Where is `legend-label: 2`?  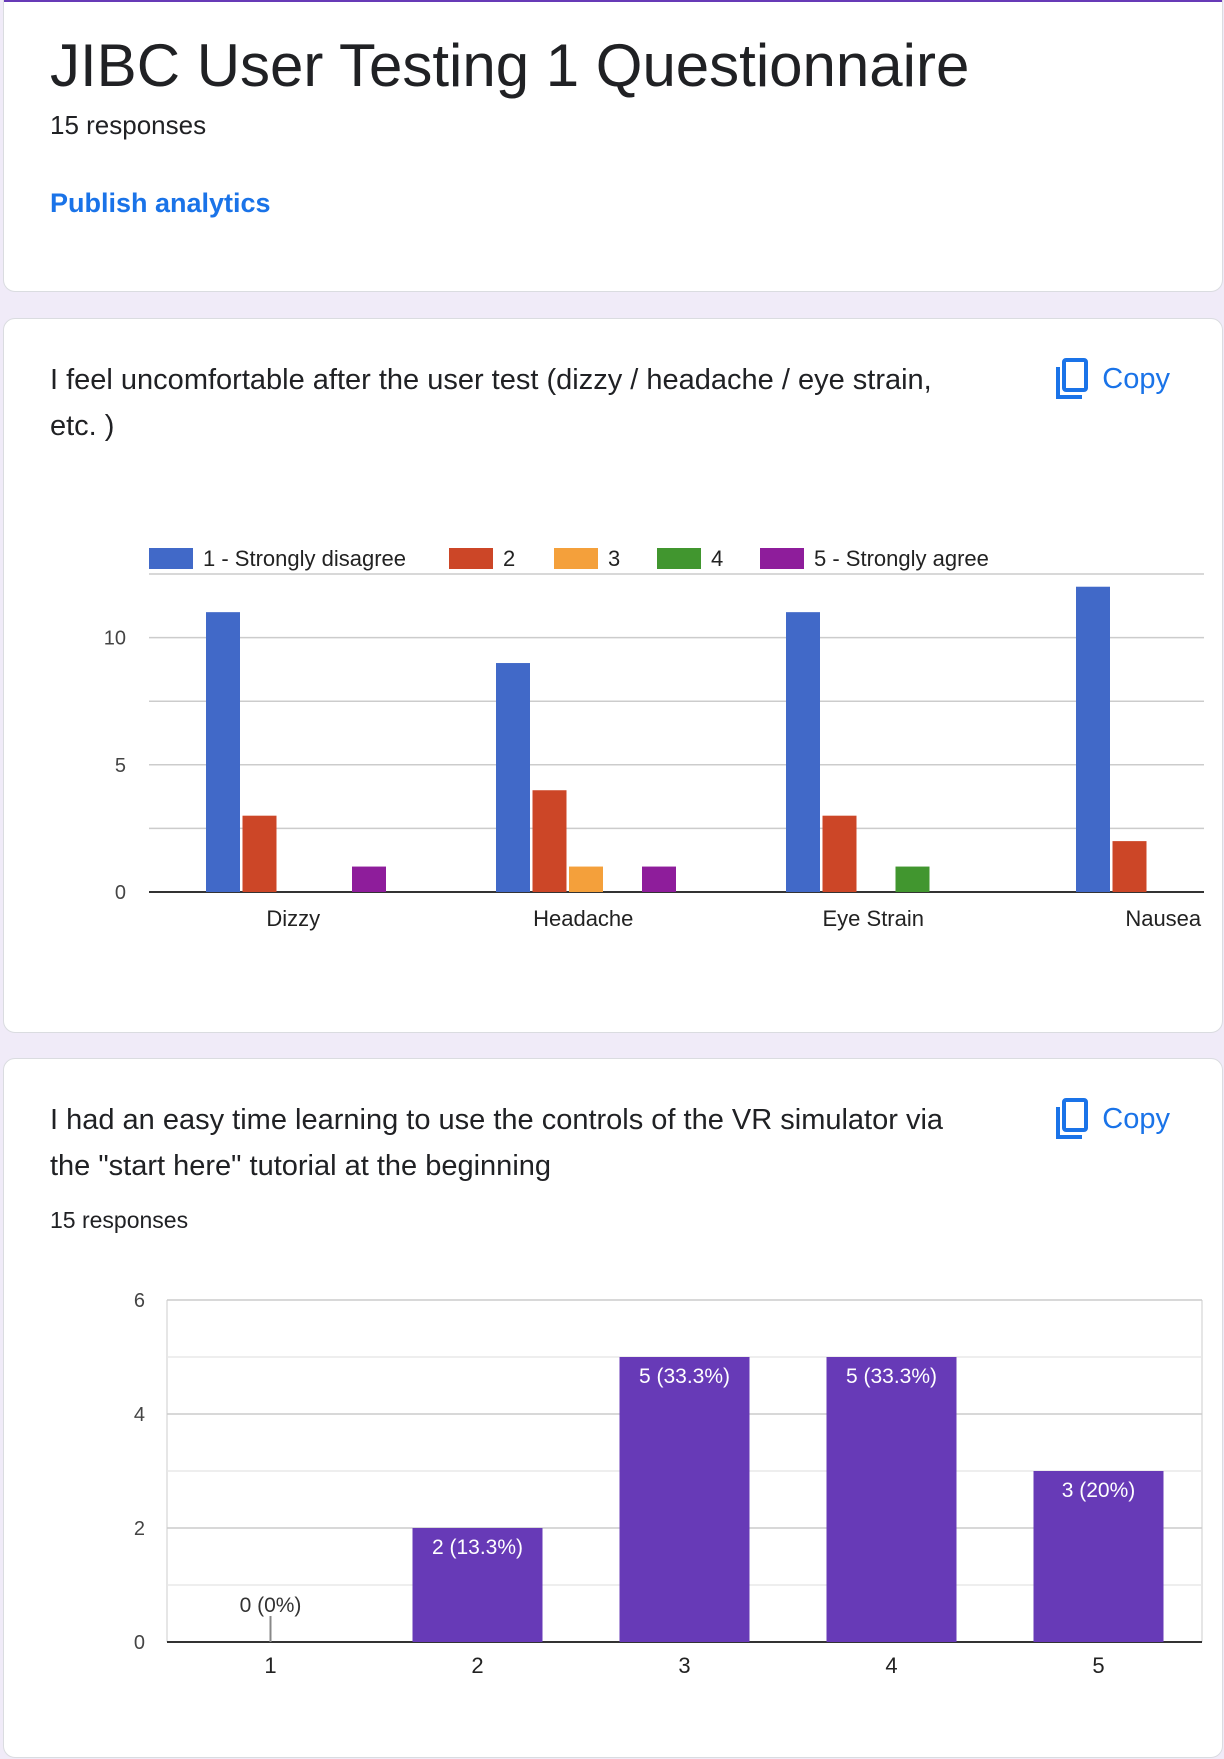 legend-label: 2 is located at coordinates (509, 558).